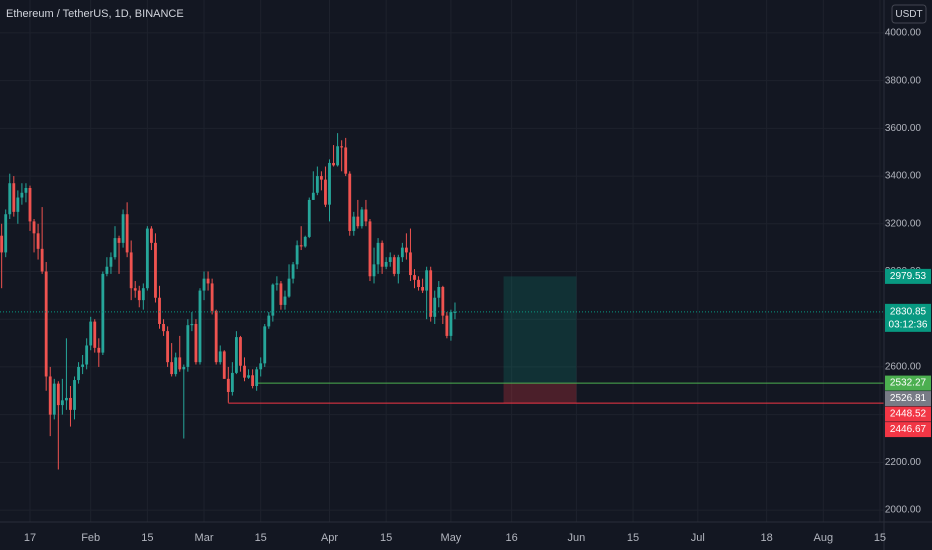 The image size is (932, 550). Describe the element at coordinates (903, 176) in the screenshot. I see `y-tick-label: 3400.00` at that location.